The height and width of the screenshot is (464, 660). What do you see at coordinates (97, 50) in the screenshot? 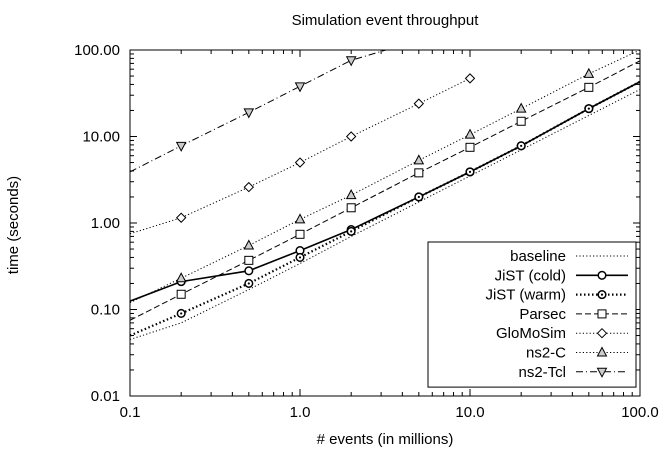
I see `y-tick-label: 100.00` at bounding box center [97, 50].